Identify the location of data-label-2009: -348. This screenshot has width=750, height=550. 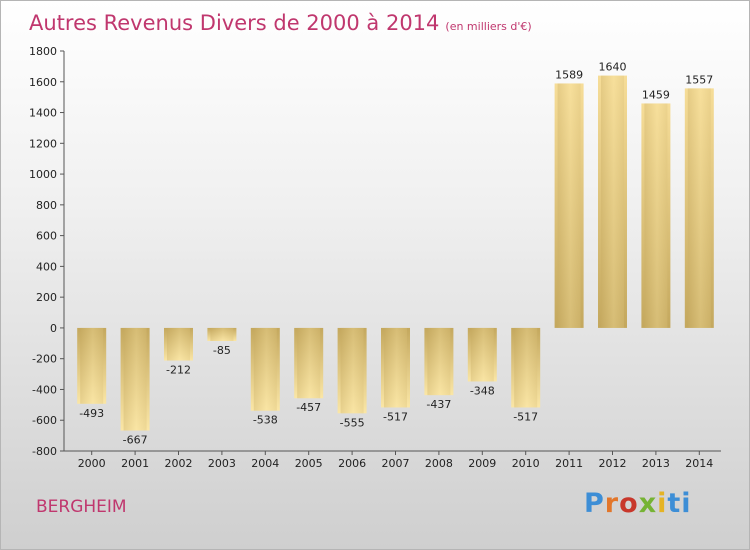
(482, 390).